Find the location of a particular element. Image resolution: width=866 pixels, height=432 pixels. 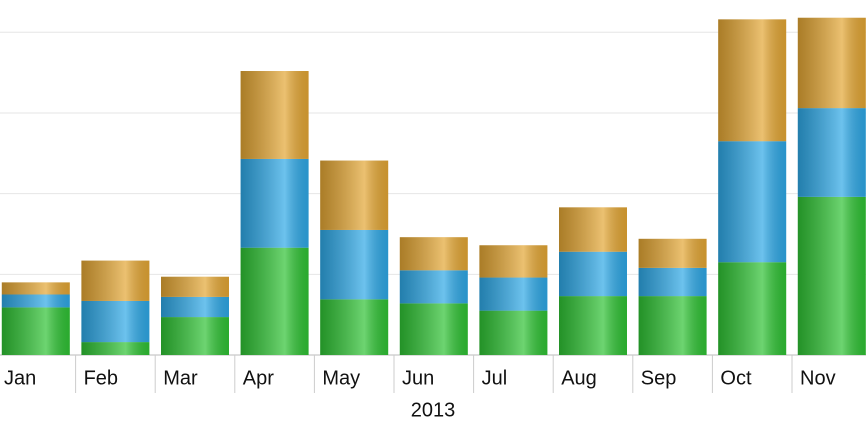

x-tick-label: Feb is located at coordinates (101, 378).